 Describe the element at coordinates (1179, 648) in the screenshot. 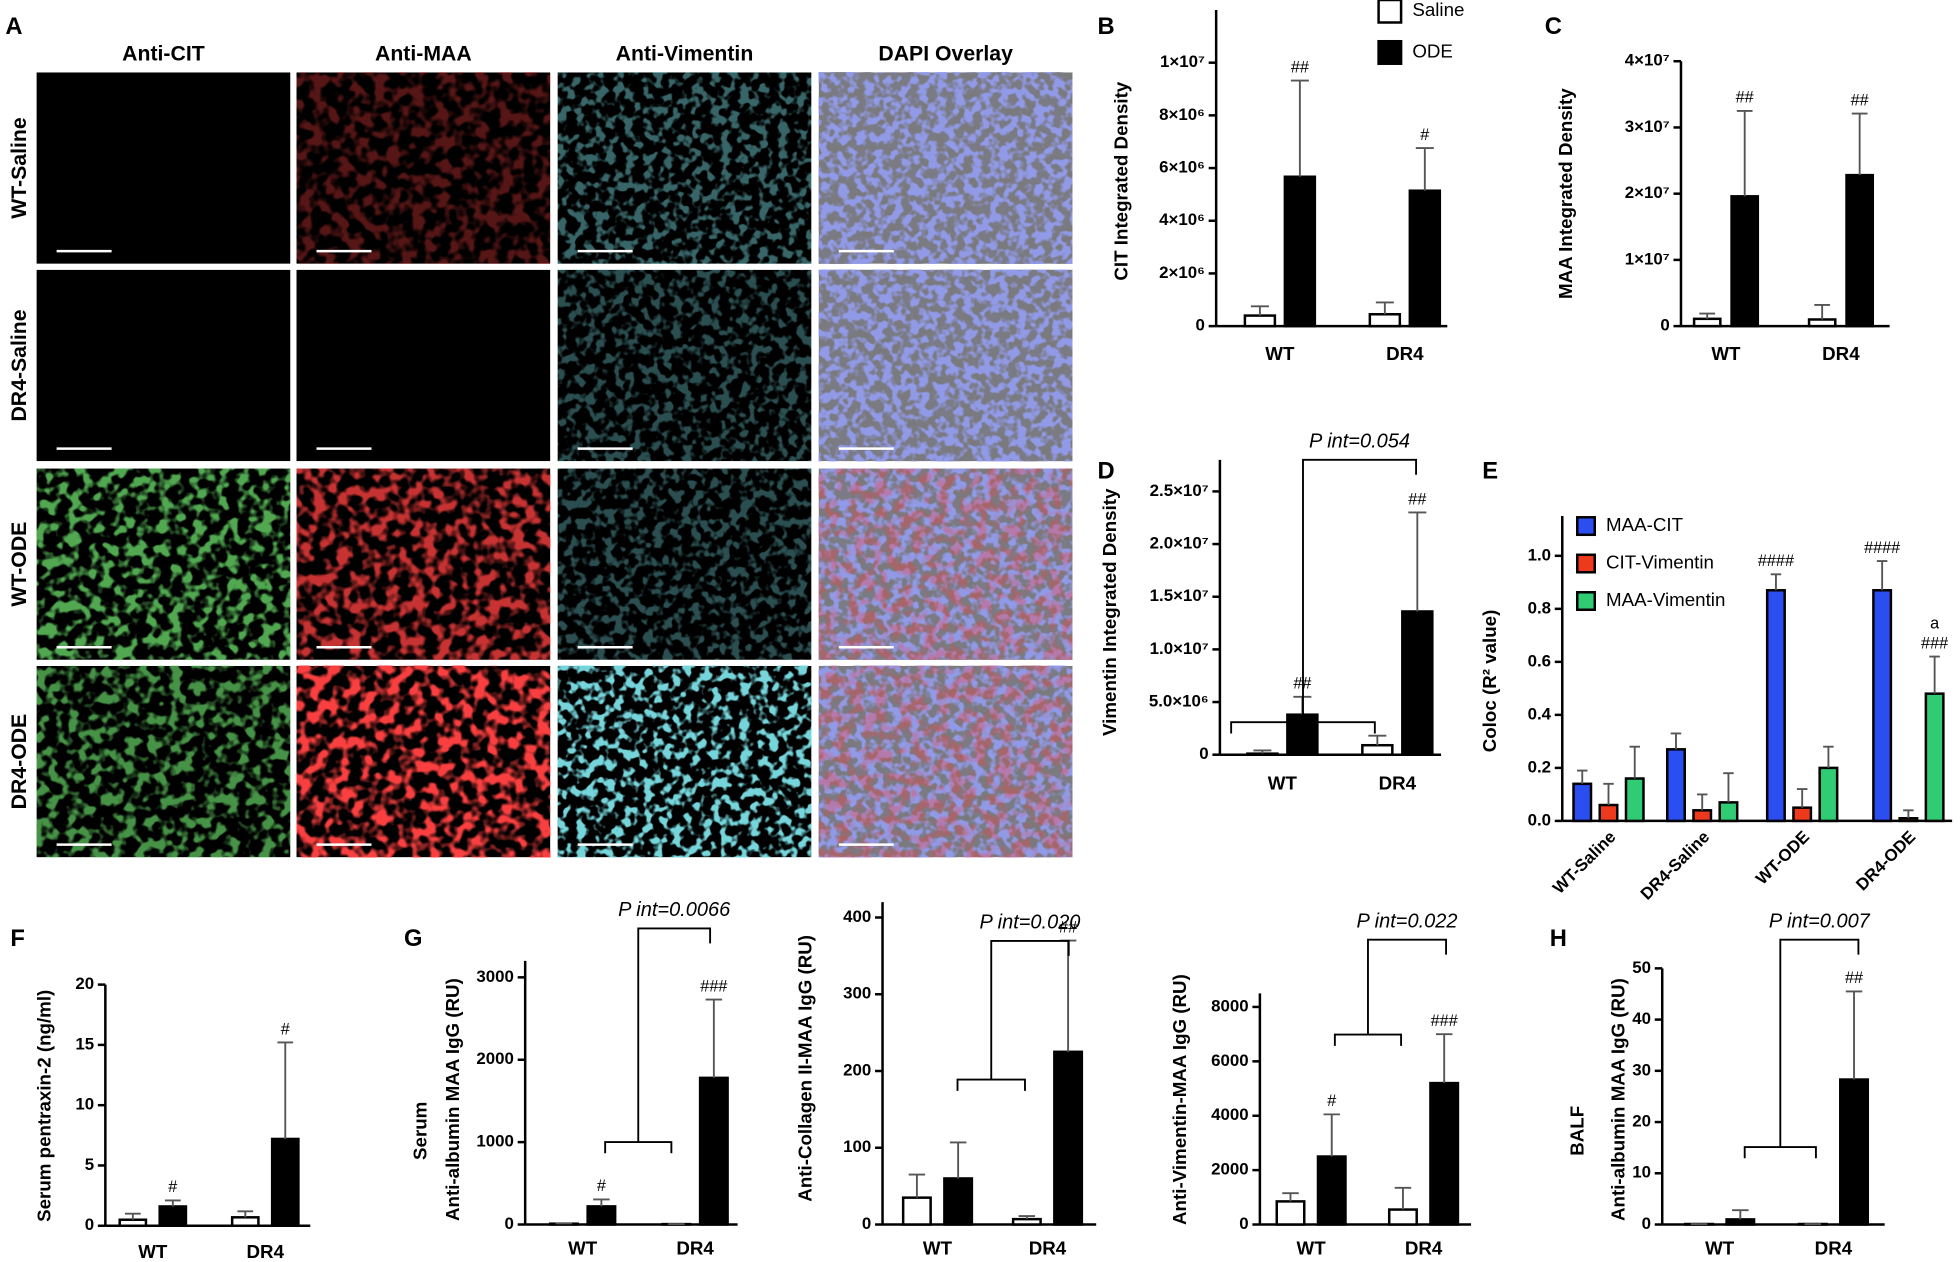

I see `y-tick-label: 1.0×10⁷` at that location.